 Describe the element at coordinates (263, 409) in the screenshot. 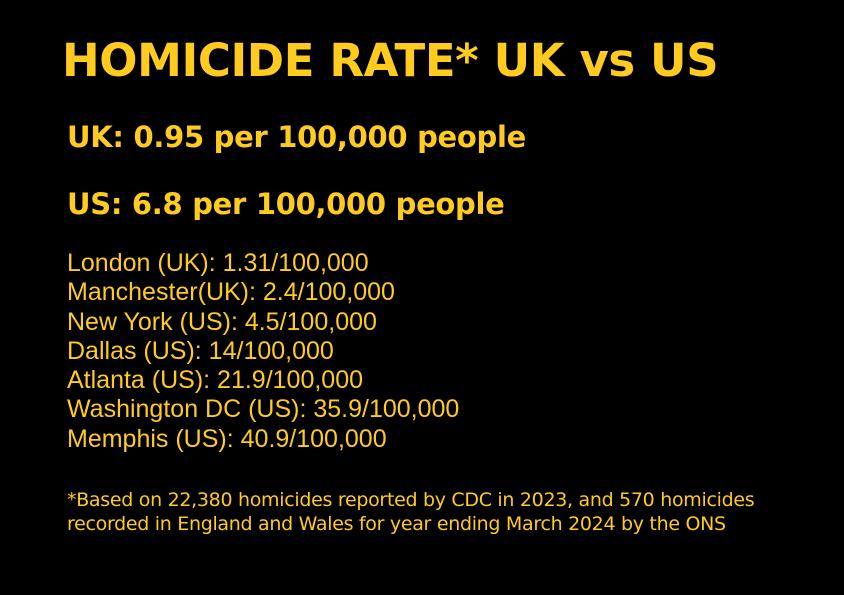

I see `city-rate-washington-dc: Washington DC (US): 35.9/100,000` at that location.